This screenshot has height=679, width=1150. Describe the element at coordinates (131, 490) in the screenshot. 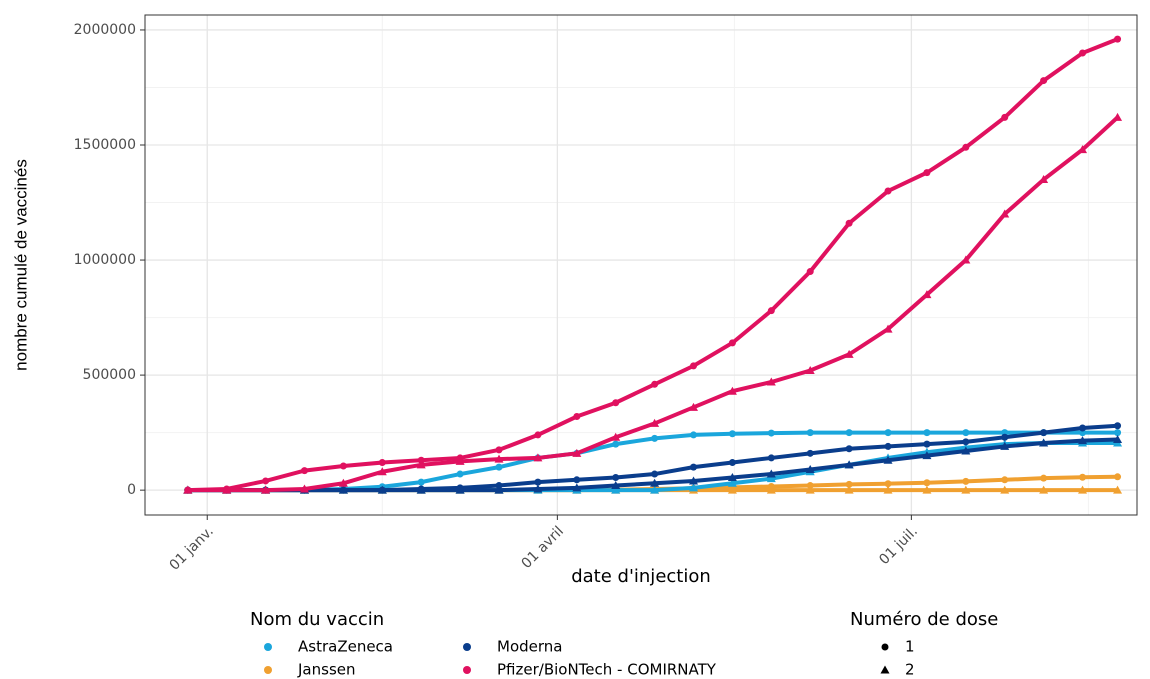

I see `y-tick-label: 0` at that location.